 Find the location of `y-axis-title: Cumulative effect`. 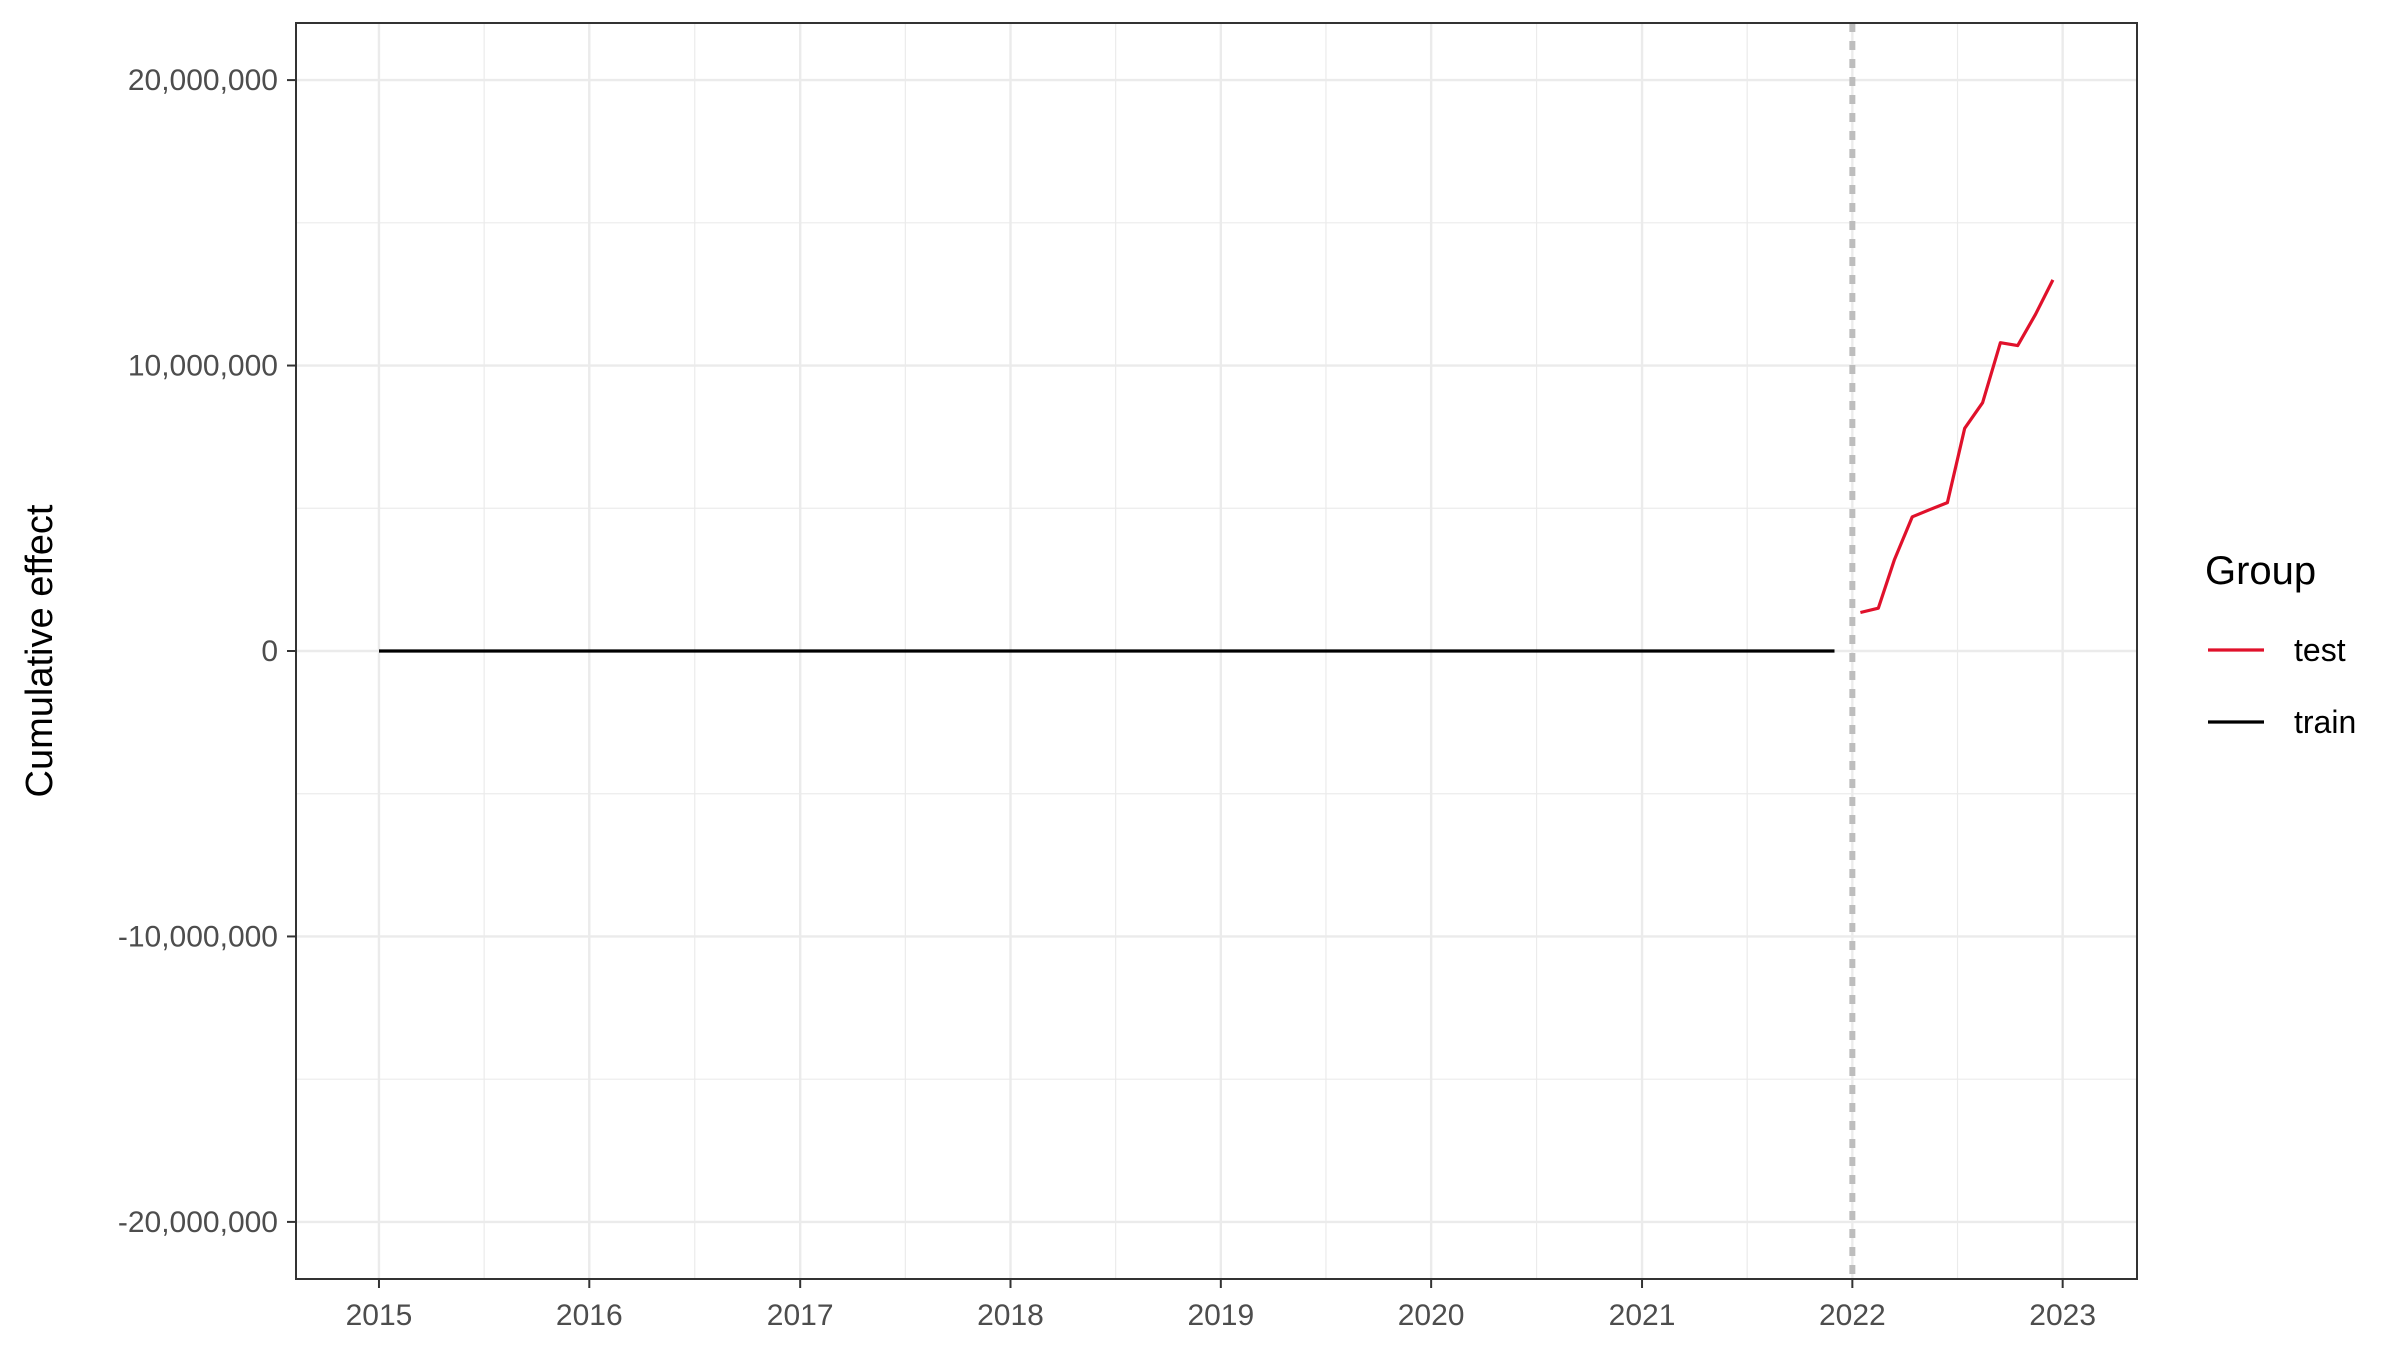

y-axis-title: Cumulative effect is located at coordinates (40, 650).